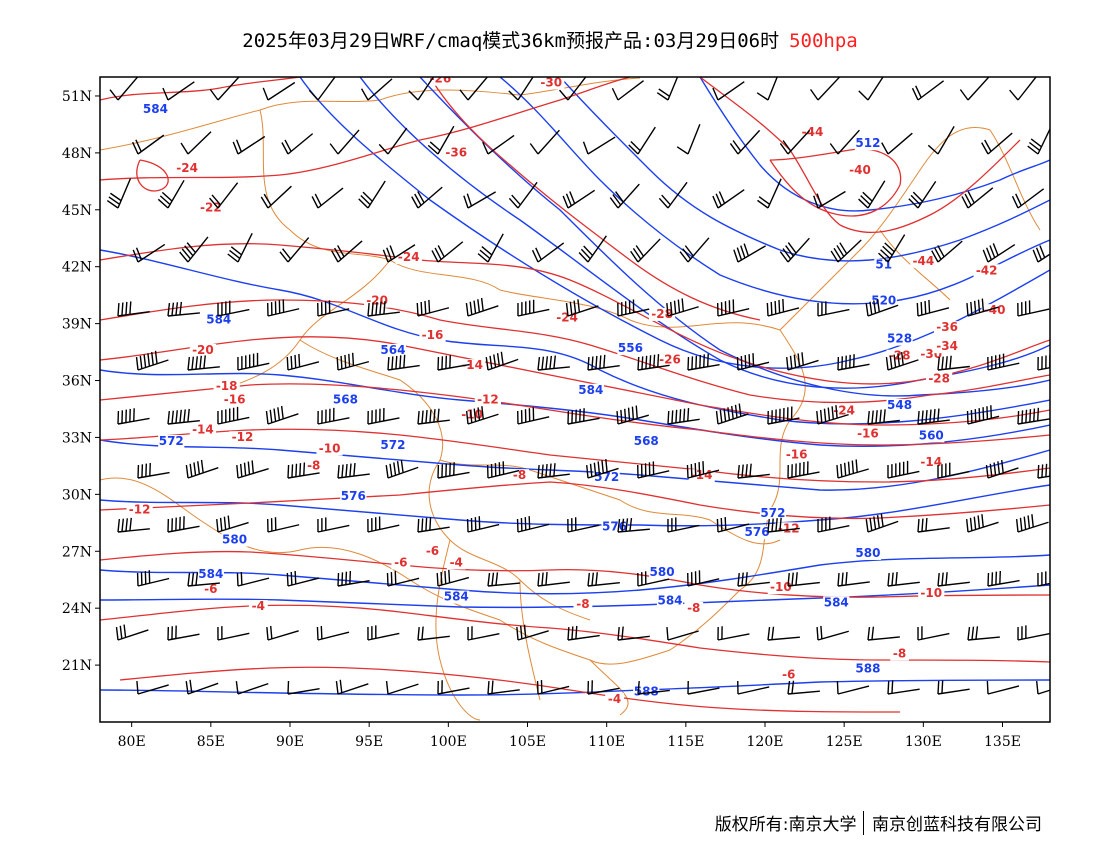  What do you see at coordinates (923, 261) in the screenshot?
I see `temperature-contour-label: -44` at bounding box center [923, 261].